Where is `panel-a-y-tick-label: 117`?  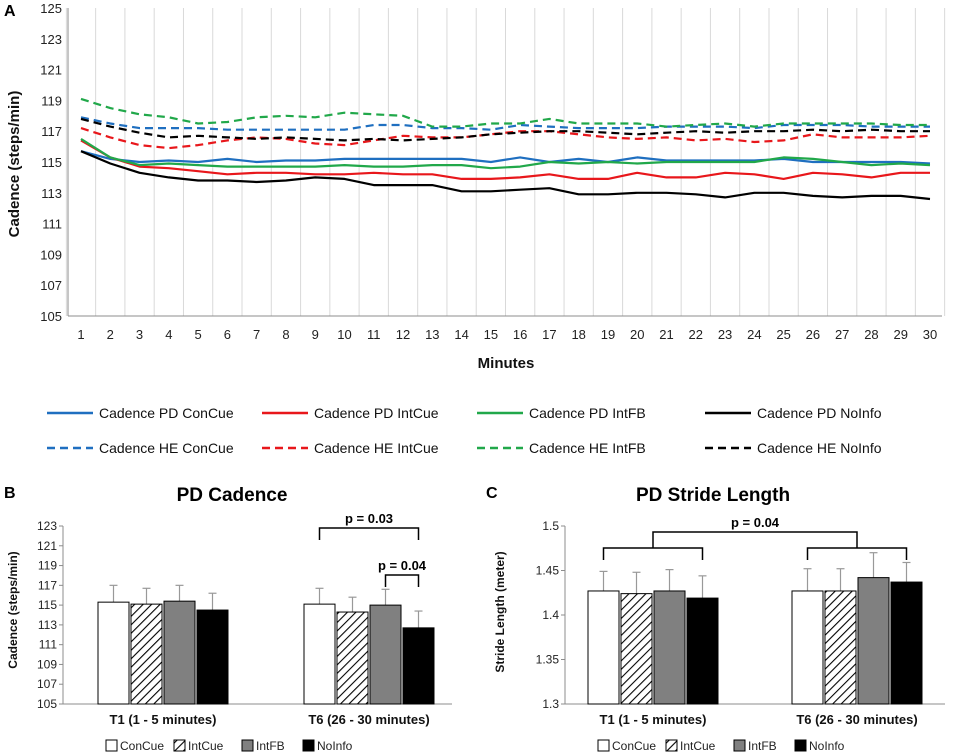 panel-a-y-tick-label: 117 is located at coordinates (51, 131).